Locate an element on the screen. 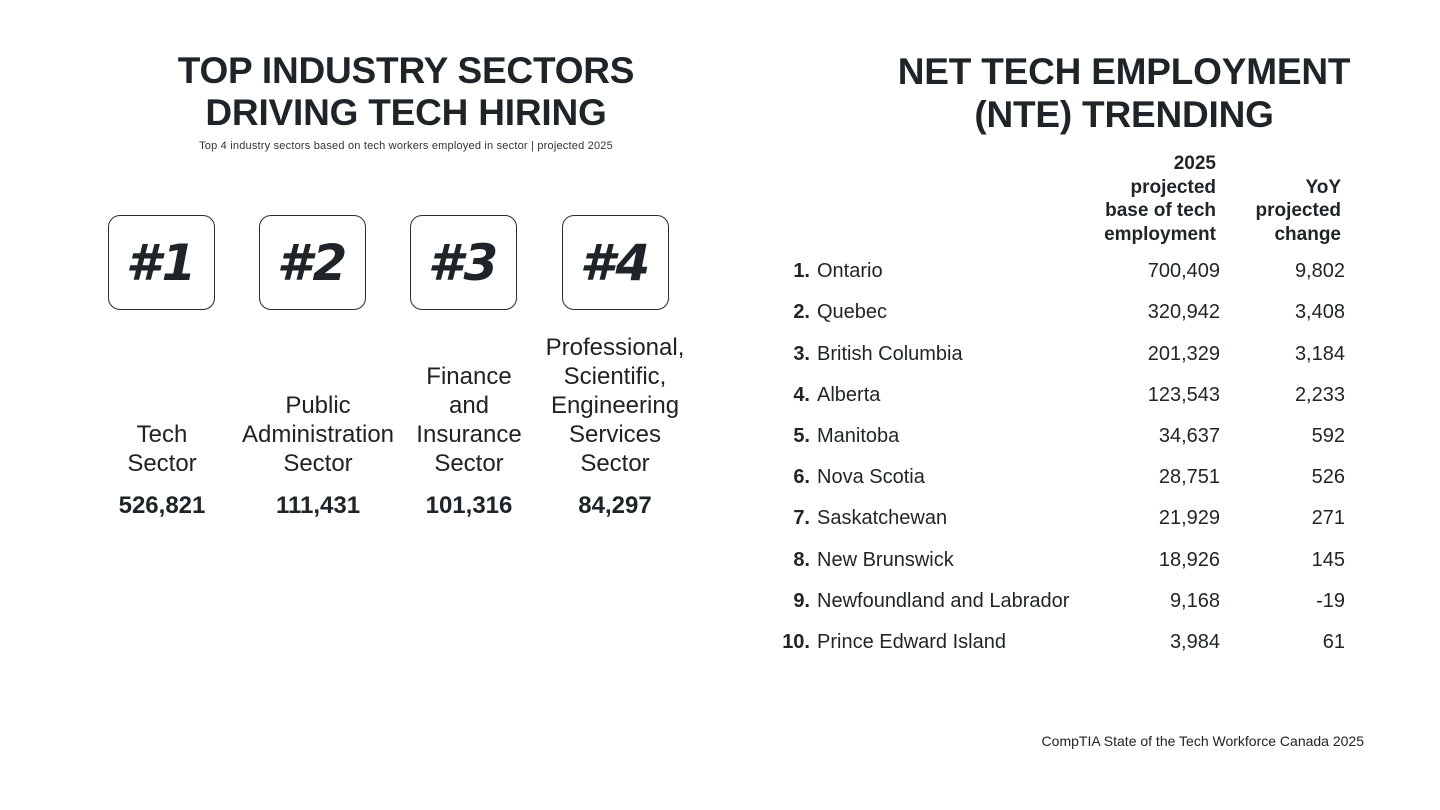 The width and height of the screenshot is (1440, 810). table-row: 9. Newfoundland and Labrador 9,168 -19 is located at coordinates (1060, 605).